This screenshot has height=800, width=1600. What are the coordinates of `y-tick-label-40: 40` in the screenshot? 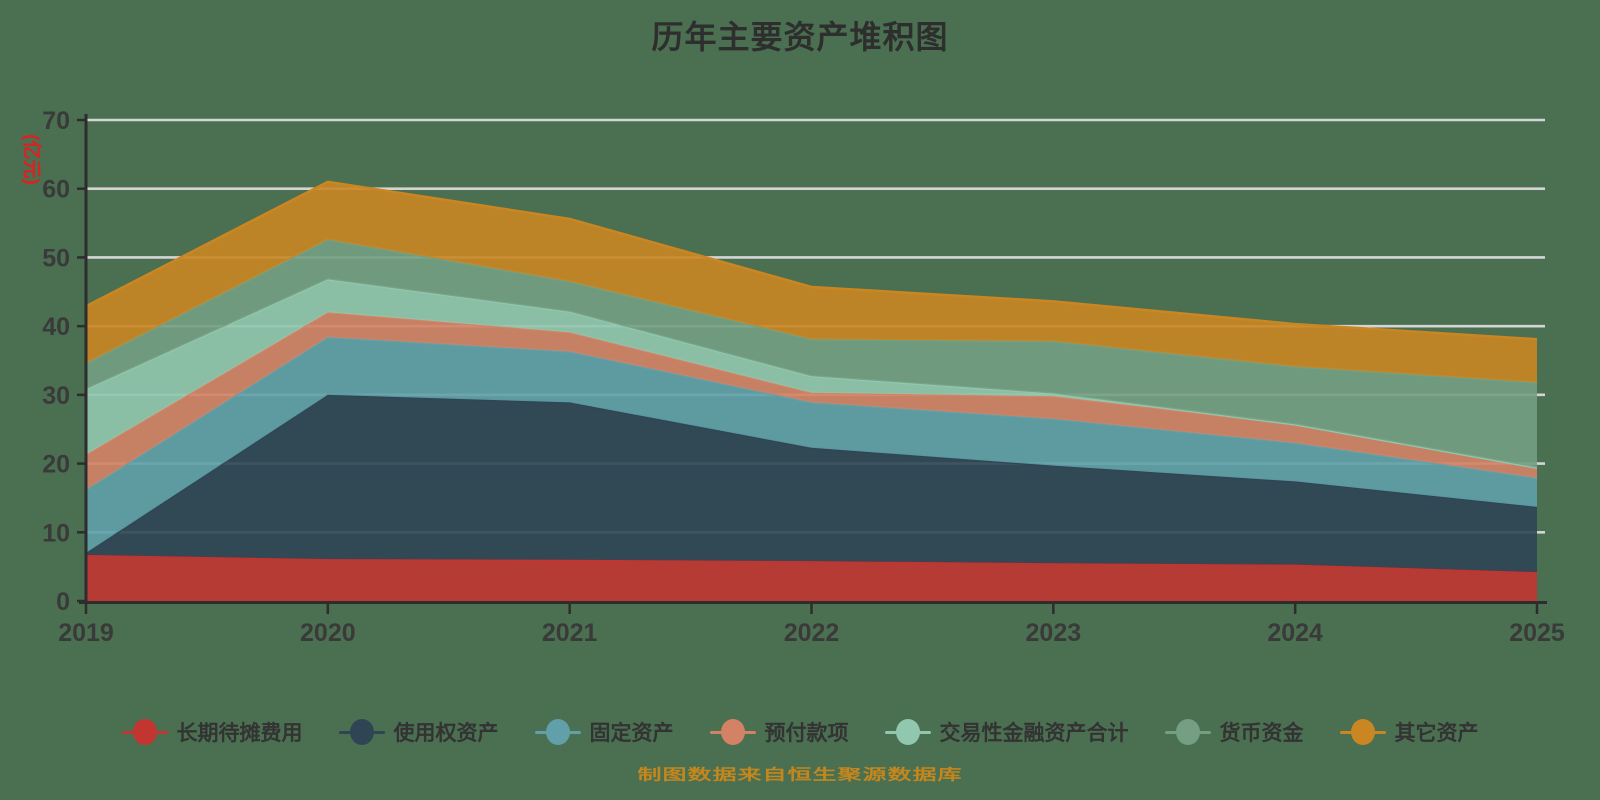 It's located at (56, 327).